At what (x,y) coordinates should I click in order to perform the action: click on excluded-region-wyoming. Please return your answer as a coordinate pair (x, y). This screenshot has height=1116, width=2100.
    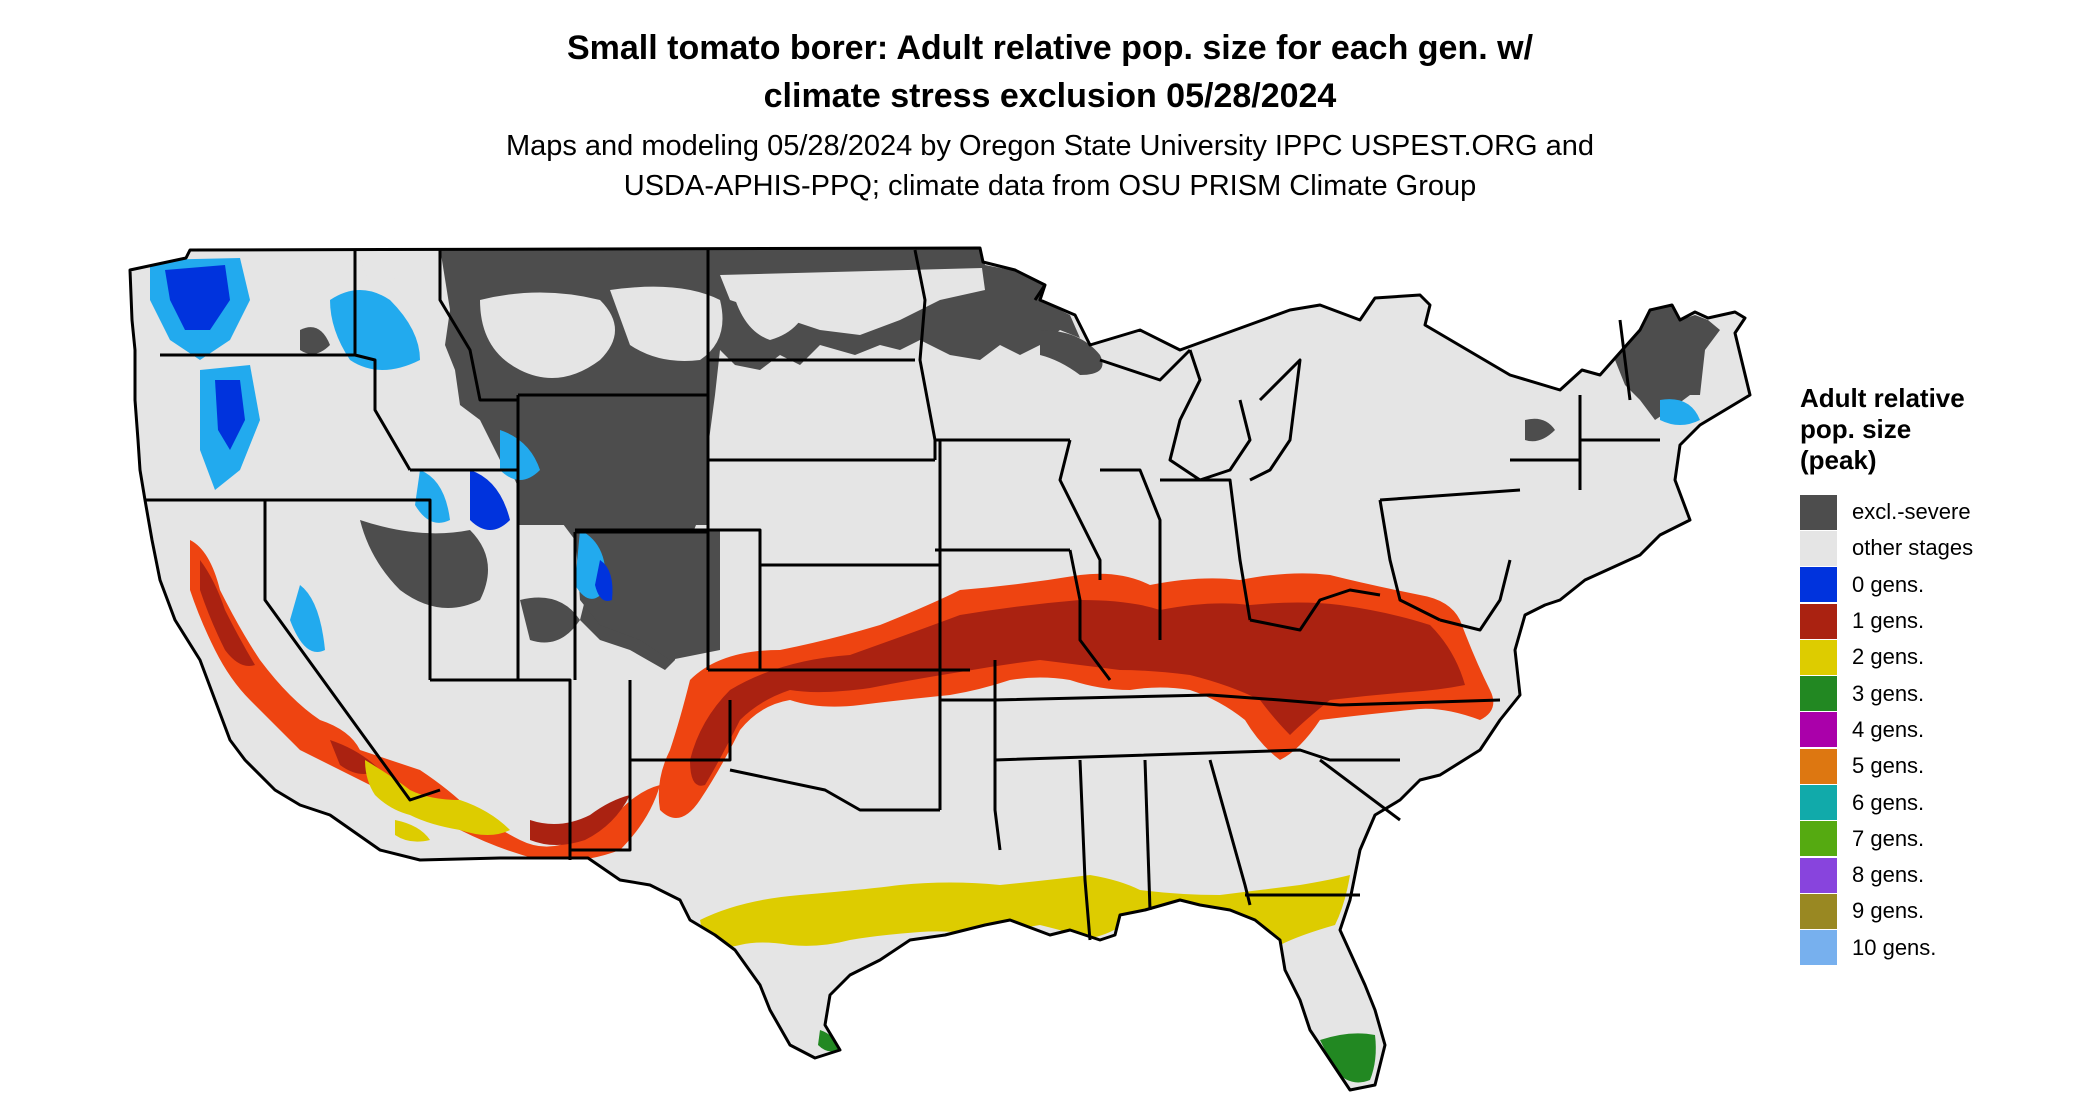
    Looking at the image, I should click on (613, 460).